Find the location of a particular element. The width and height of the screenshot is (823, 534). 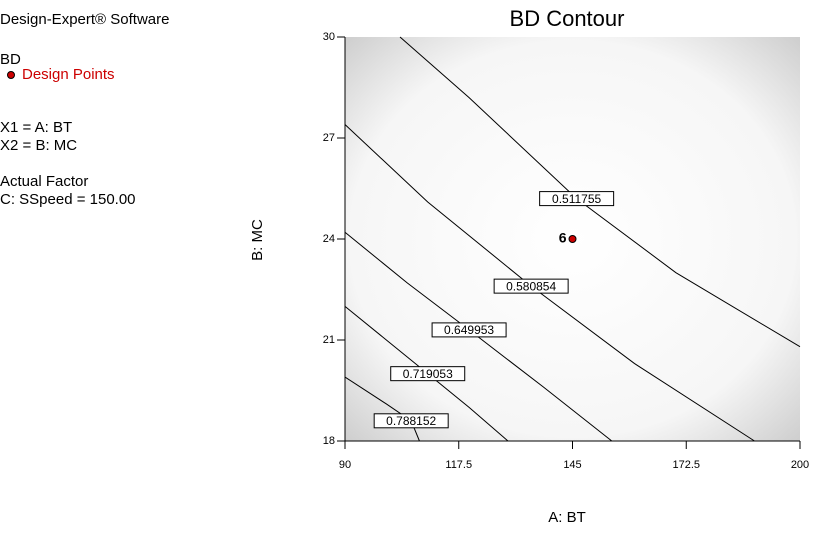

x-tick-label: 90 is located at coordinates (345, 465).